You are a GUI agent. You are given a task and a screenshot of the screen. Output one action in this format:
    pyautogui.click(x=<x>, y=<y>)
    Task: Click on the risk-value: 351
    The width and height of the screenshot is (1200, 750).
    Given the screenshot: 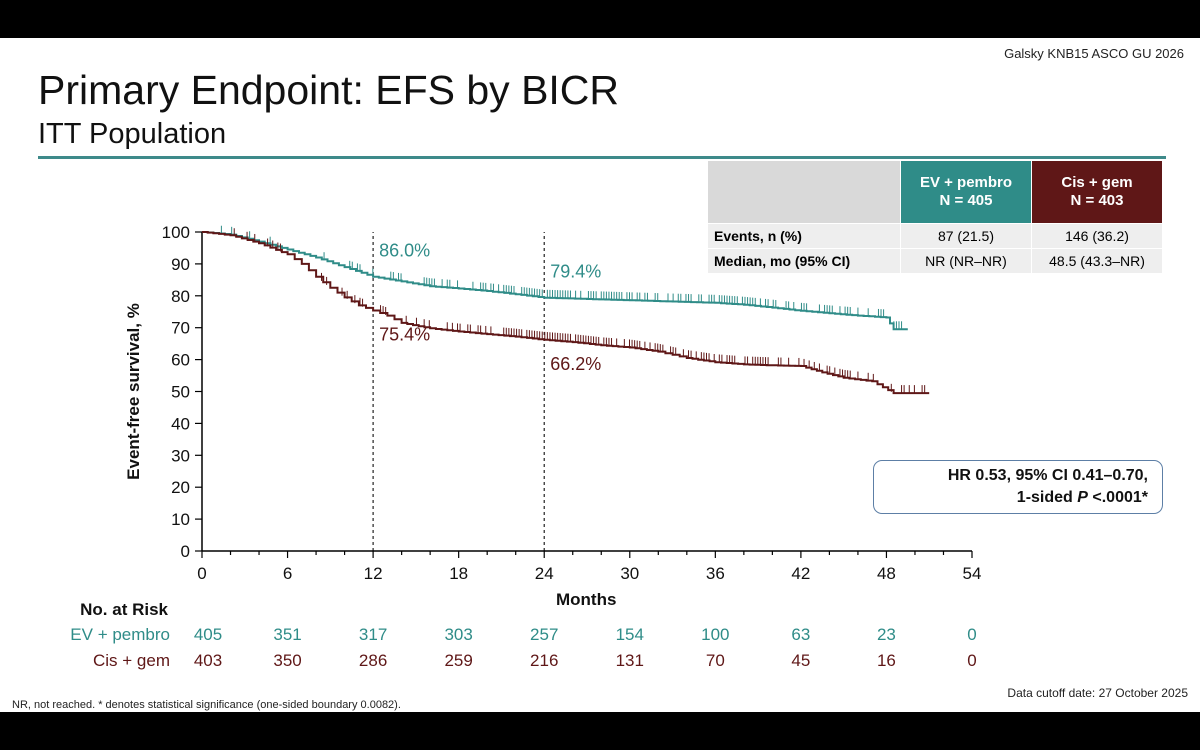 What is the action you would take?
    pyautogui.click(x=287, y=634)
    